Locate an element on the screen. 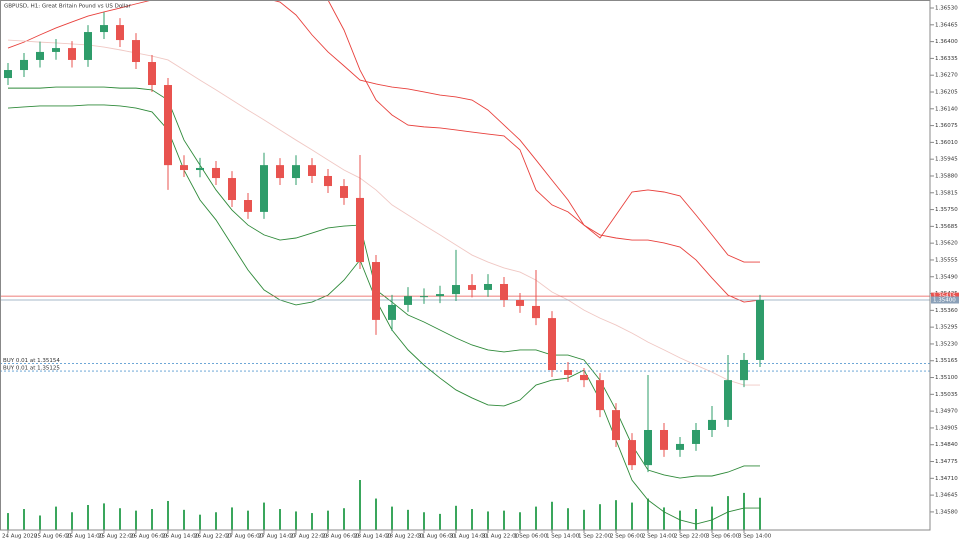 The image size is (960, 540). y-tick-label: 1.36400 is located at coordinates (946, 42).